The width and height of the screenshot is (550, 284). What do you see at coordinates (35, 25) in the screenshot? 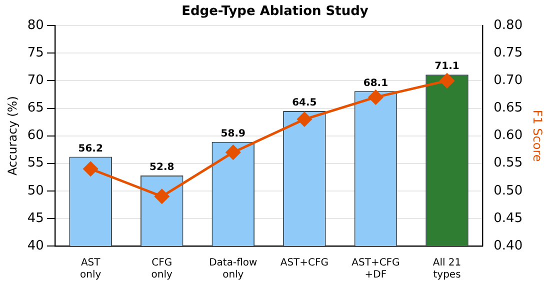
I see `y-tick-label: 80` at bounding box center [35, 25].